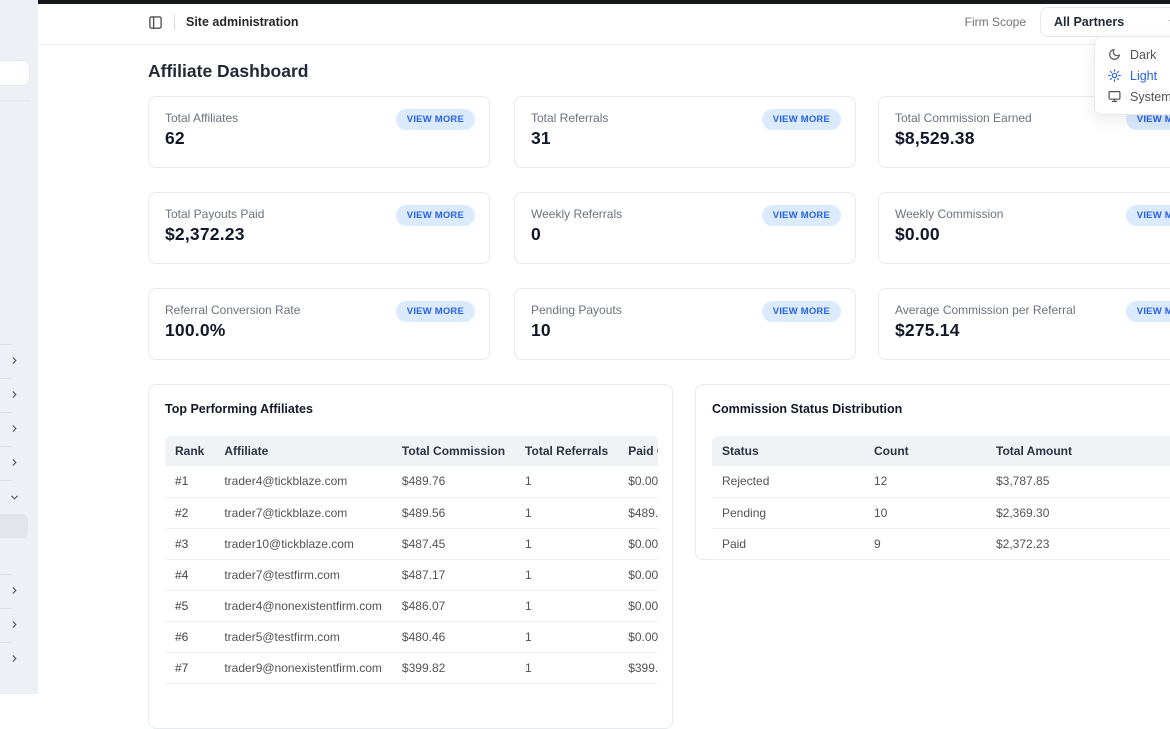 The width and height of the screenshot is (1170, 729). Describe the element at coordinates (303, 575) in the screenshot. I see `affiliate-cell: trader7@testfirm.com` at that location.